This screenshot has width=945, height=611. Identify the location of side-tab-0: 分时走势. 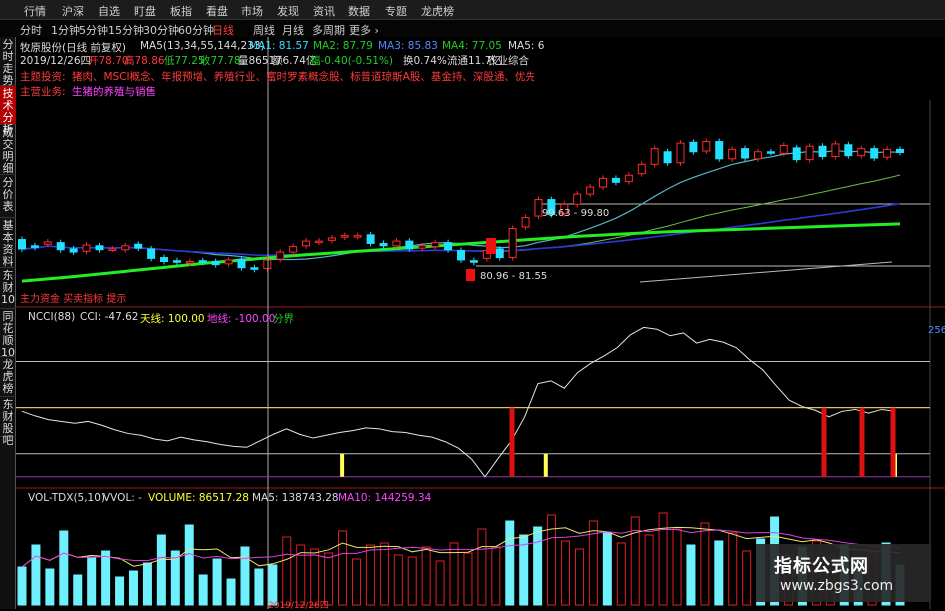
(8, 62).